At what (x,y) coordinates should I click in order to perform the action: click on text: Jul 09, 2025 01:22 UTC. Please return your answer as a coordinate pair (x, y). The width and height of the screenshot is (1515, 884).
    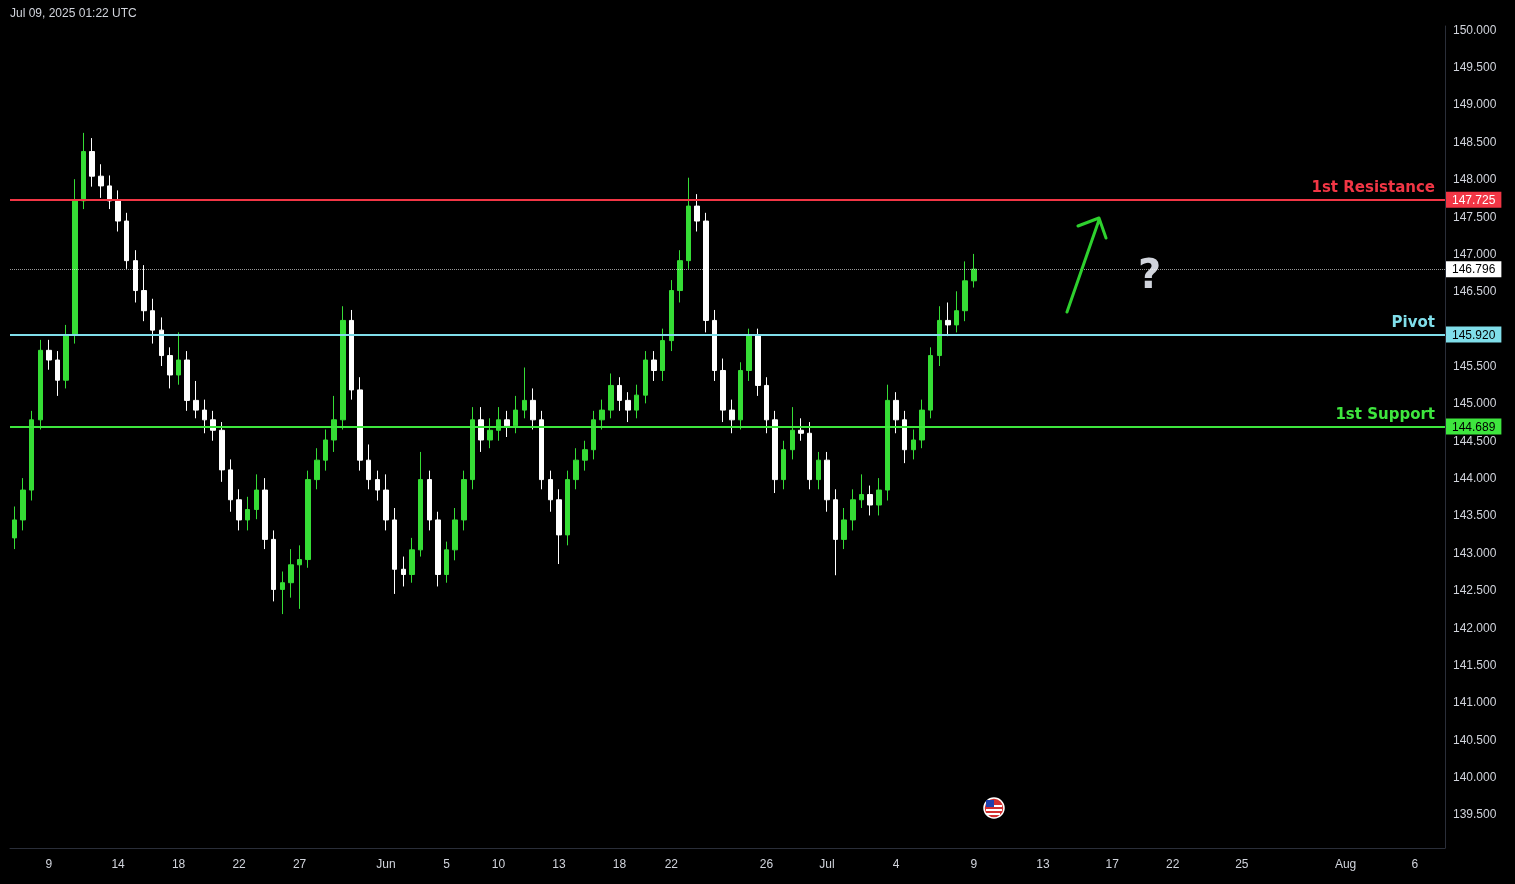
    Looking at the image, I should click on (73, 13).